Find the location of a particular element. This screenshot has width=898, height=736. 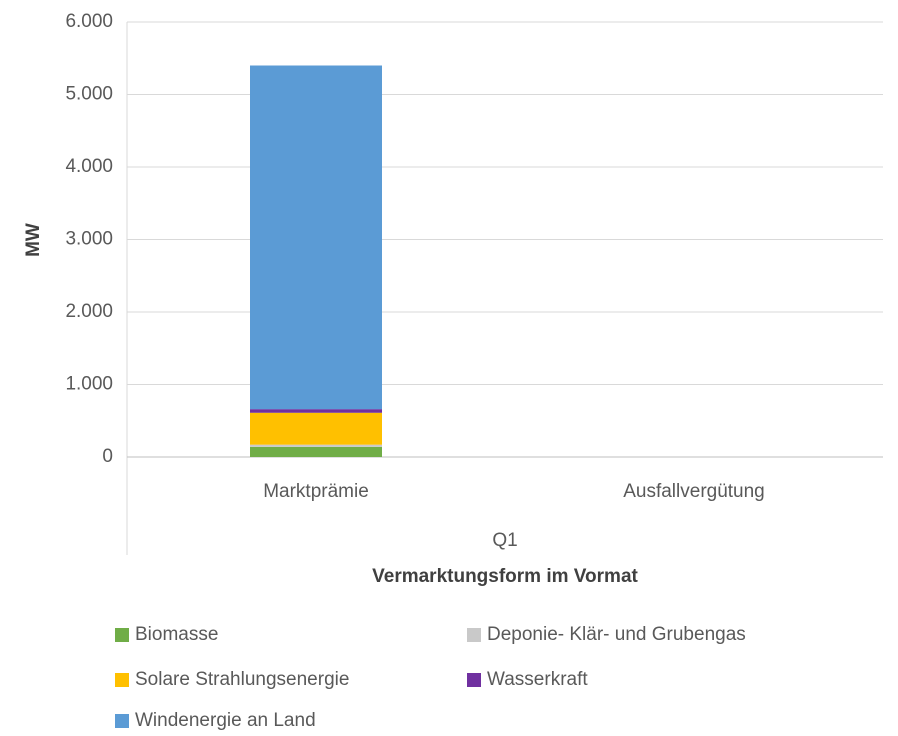

x-tick-label: Ausfallvergütung is located at coordinates (694, 491).